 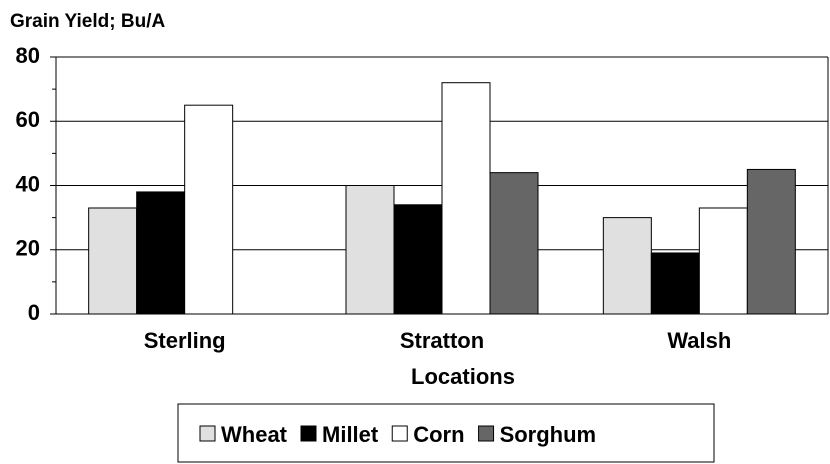 I want to click on x-axis-label: Locations, so click(x=463, y=376).